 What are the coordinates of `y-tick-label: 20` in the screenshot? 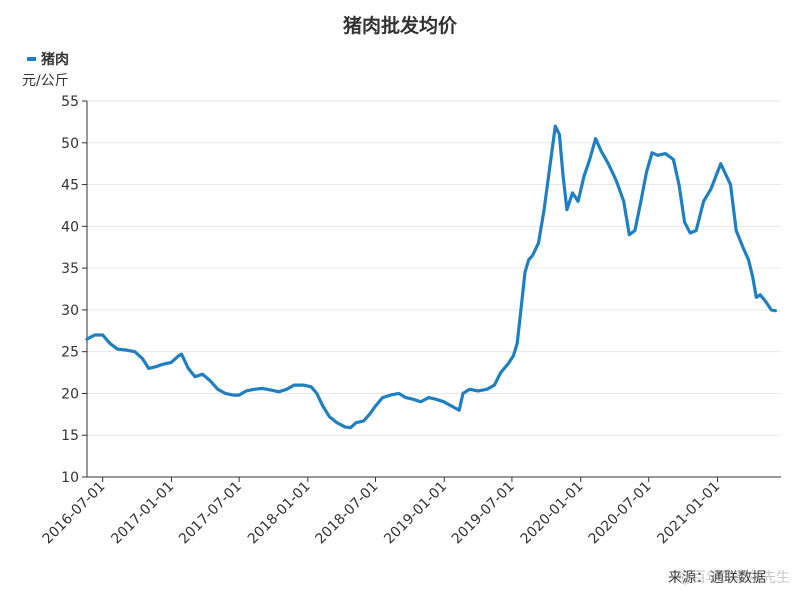 It's located at (70, 394).